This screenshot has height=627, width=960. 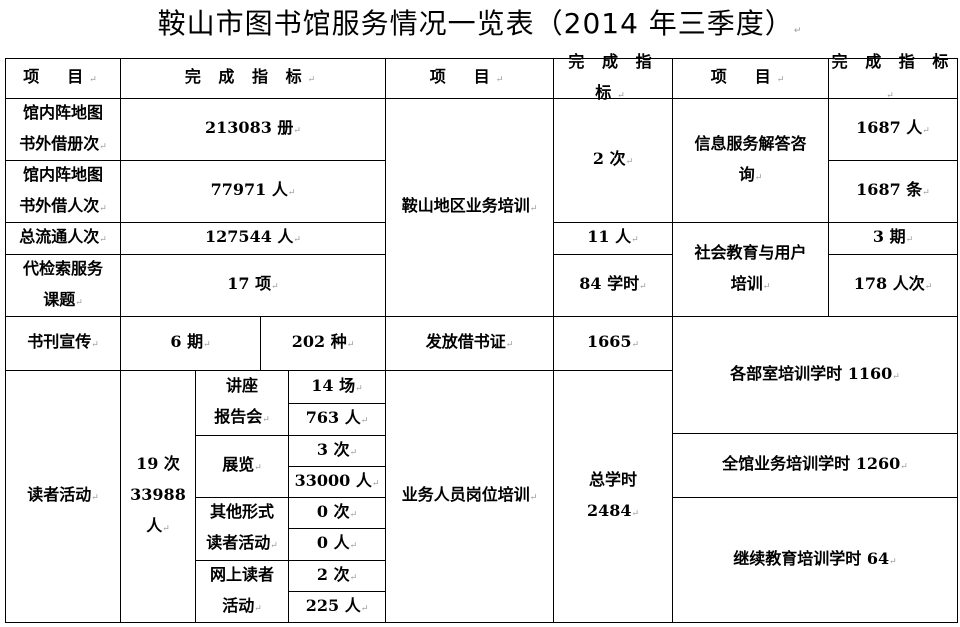 What do you see at coordinates (63, 343) in the screenshot?
I see `publicity-label: 书刊宣传` at bounding box center [63, 343].